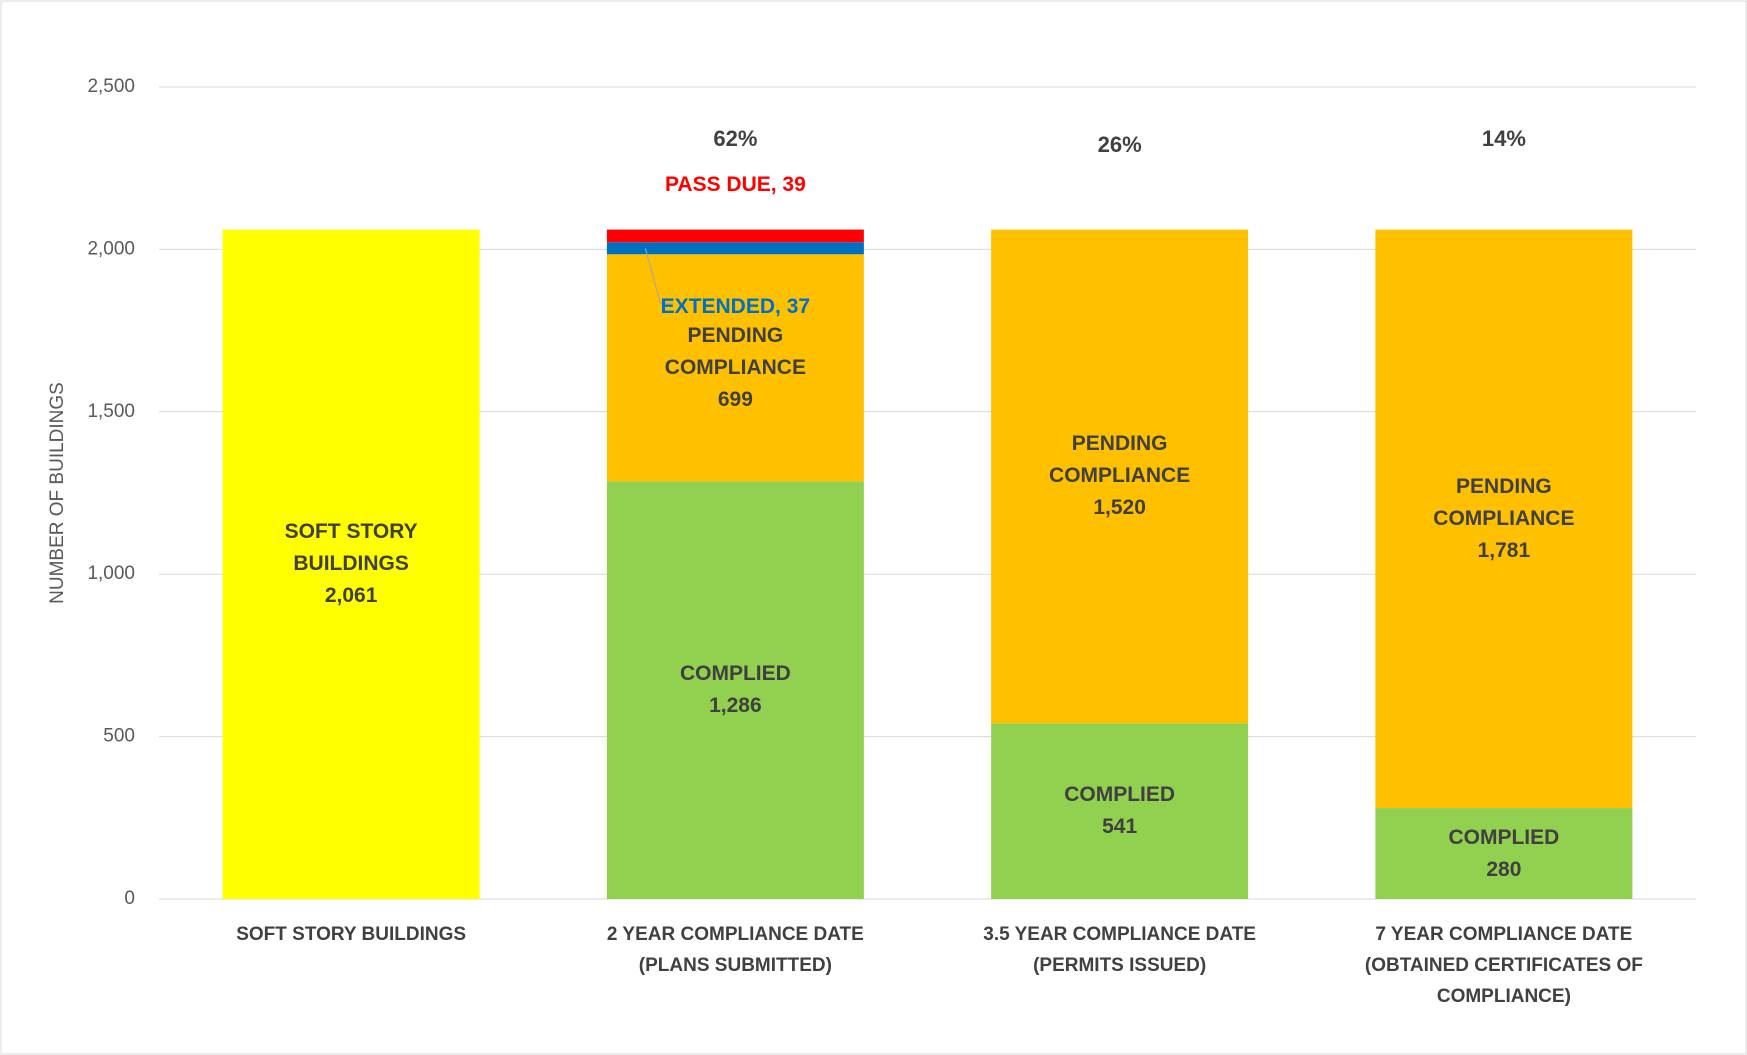 This screenshot has height=1055, width=1747. Describe the element at coordinates (1503, 934) in the screenshot. I see `x-tick-label: 7 YEAR COMPLIANCE DATE` at that location.